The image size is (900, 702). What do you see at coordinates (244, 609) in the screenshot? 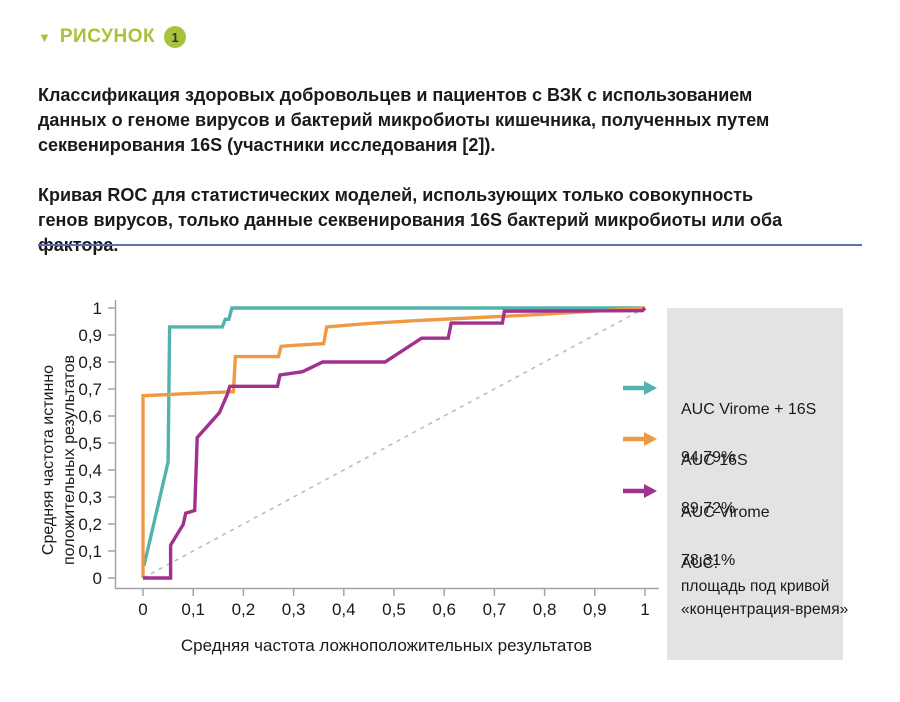
I see `x-tick-label: 0,2` at bounding box center [244, 609].